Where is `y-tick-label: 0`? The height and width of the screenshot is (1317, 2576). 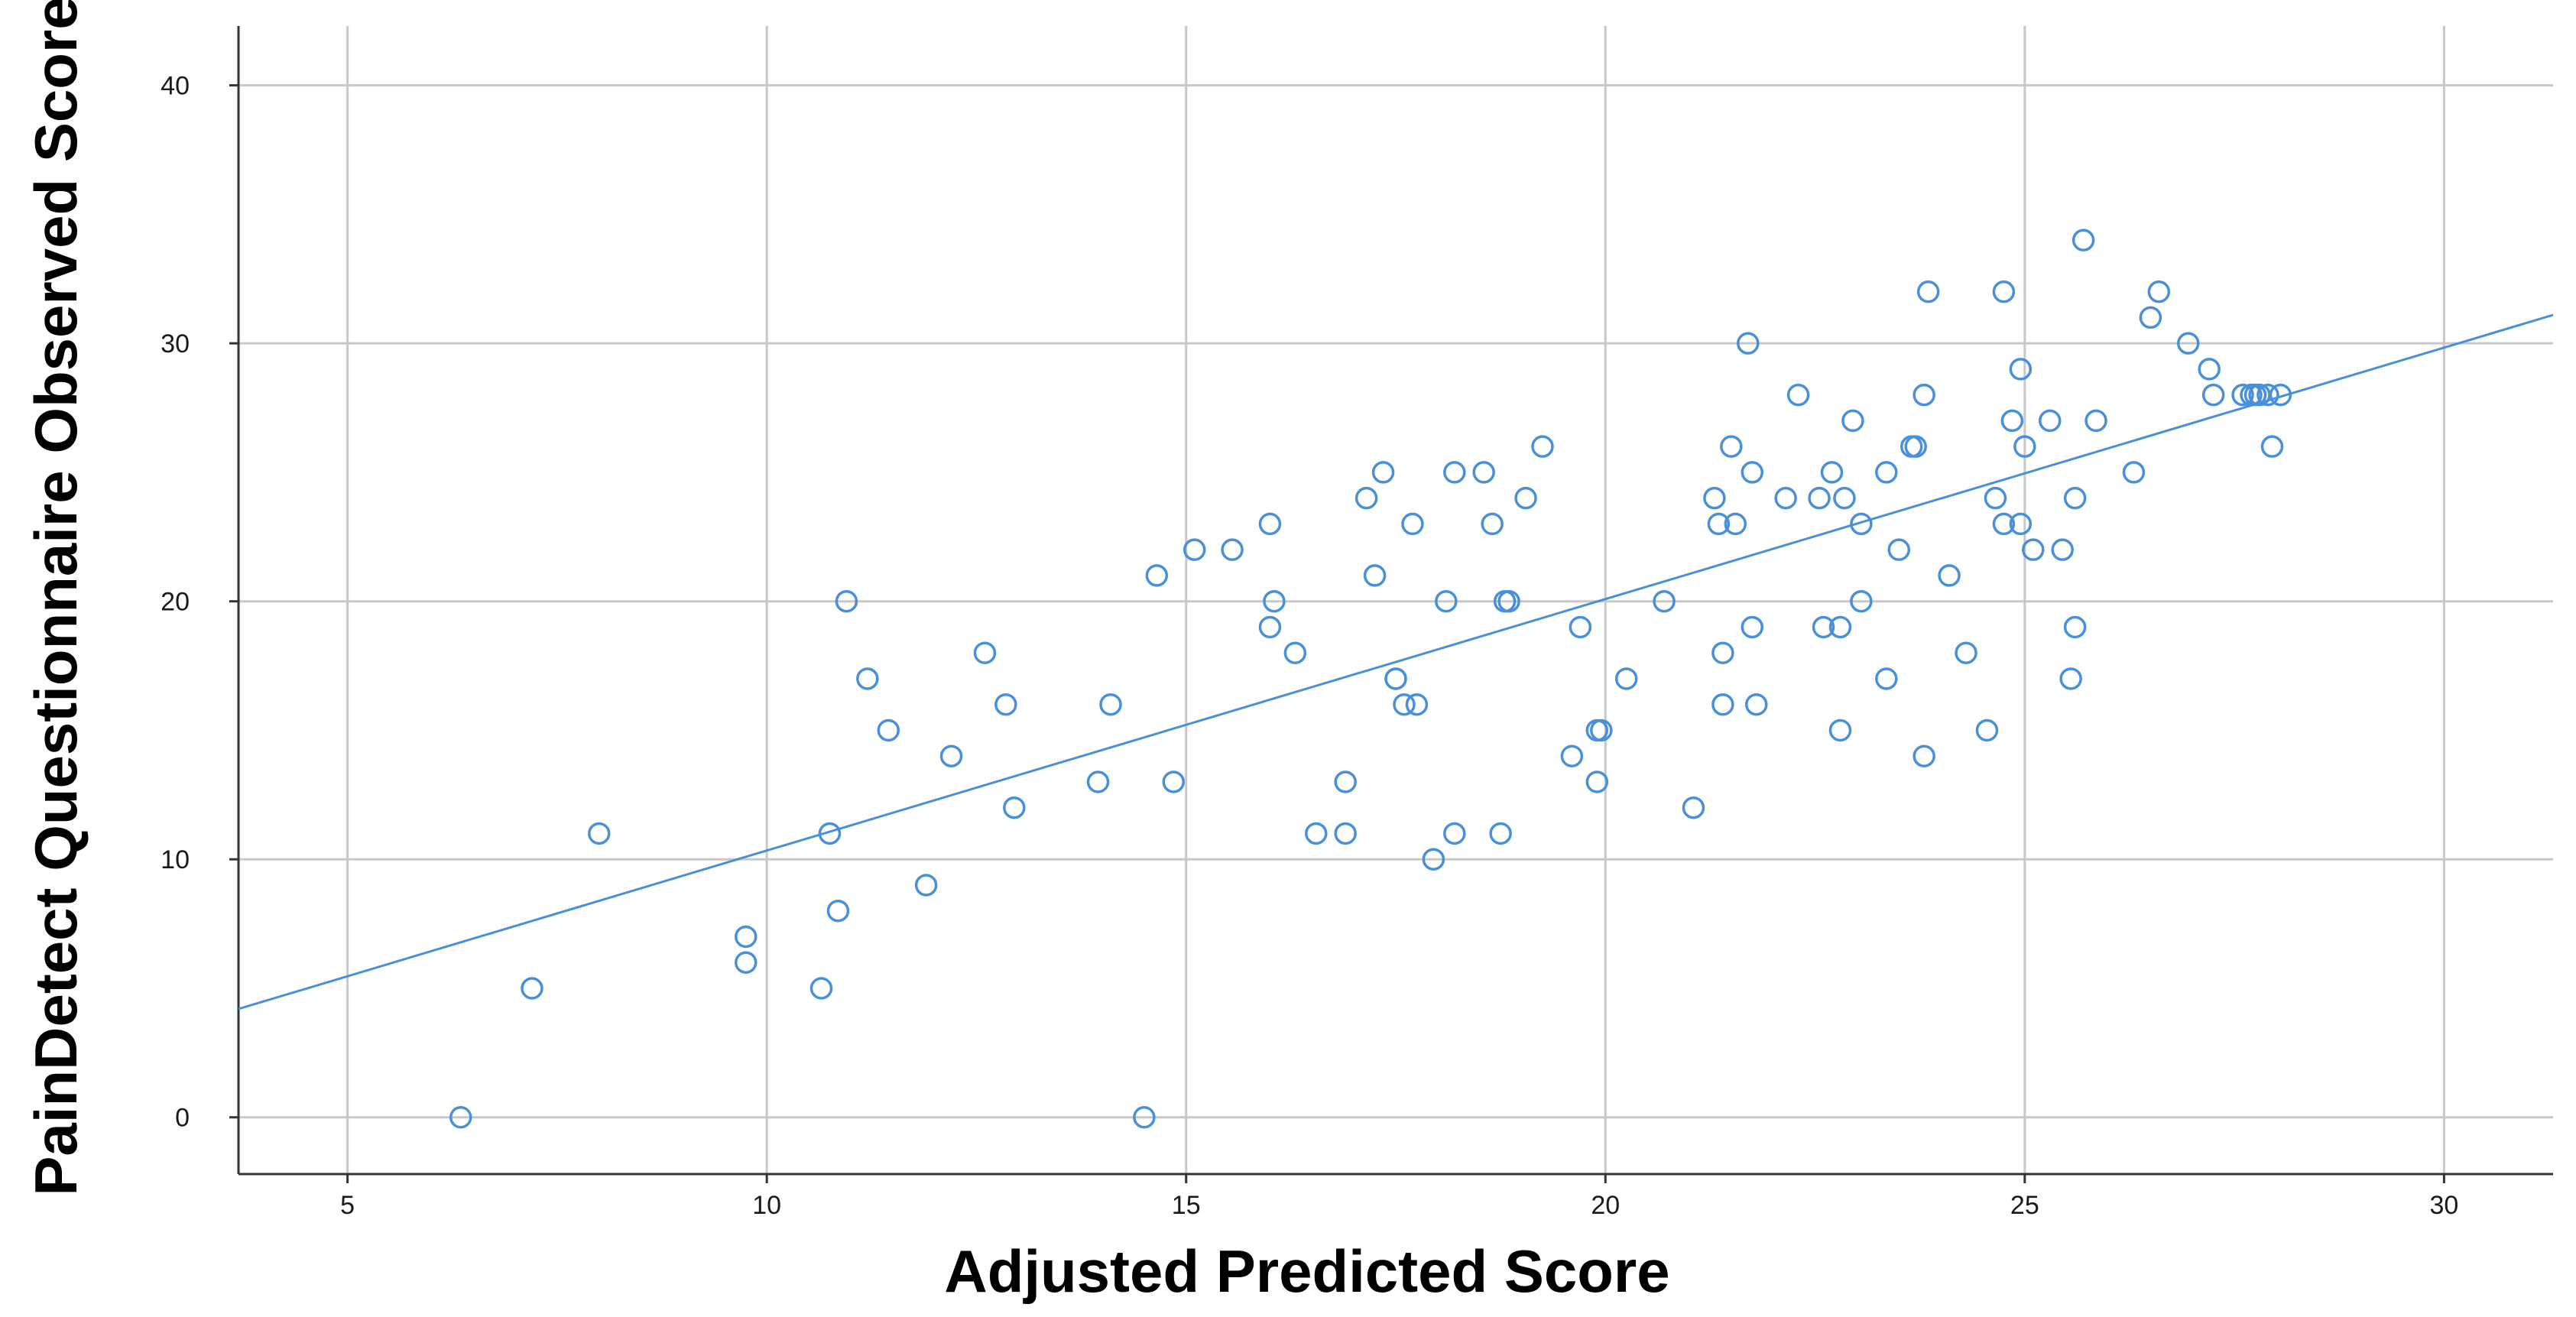
y-tick-label: 0 is located at coordinates (182, 1118).